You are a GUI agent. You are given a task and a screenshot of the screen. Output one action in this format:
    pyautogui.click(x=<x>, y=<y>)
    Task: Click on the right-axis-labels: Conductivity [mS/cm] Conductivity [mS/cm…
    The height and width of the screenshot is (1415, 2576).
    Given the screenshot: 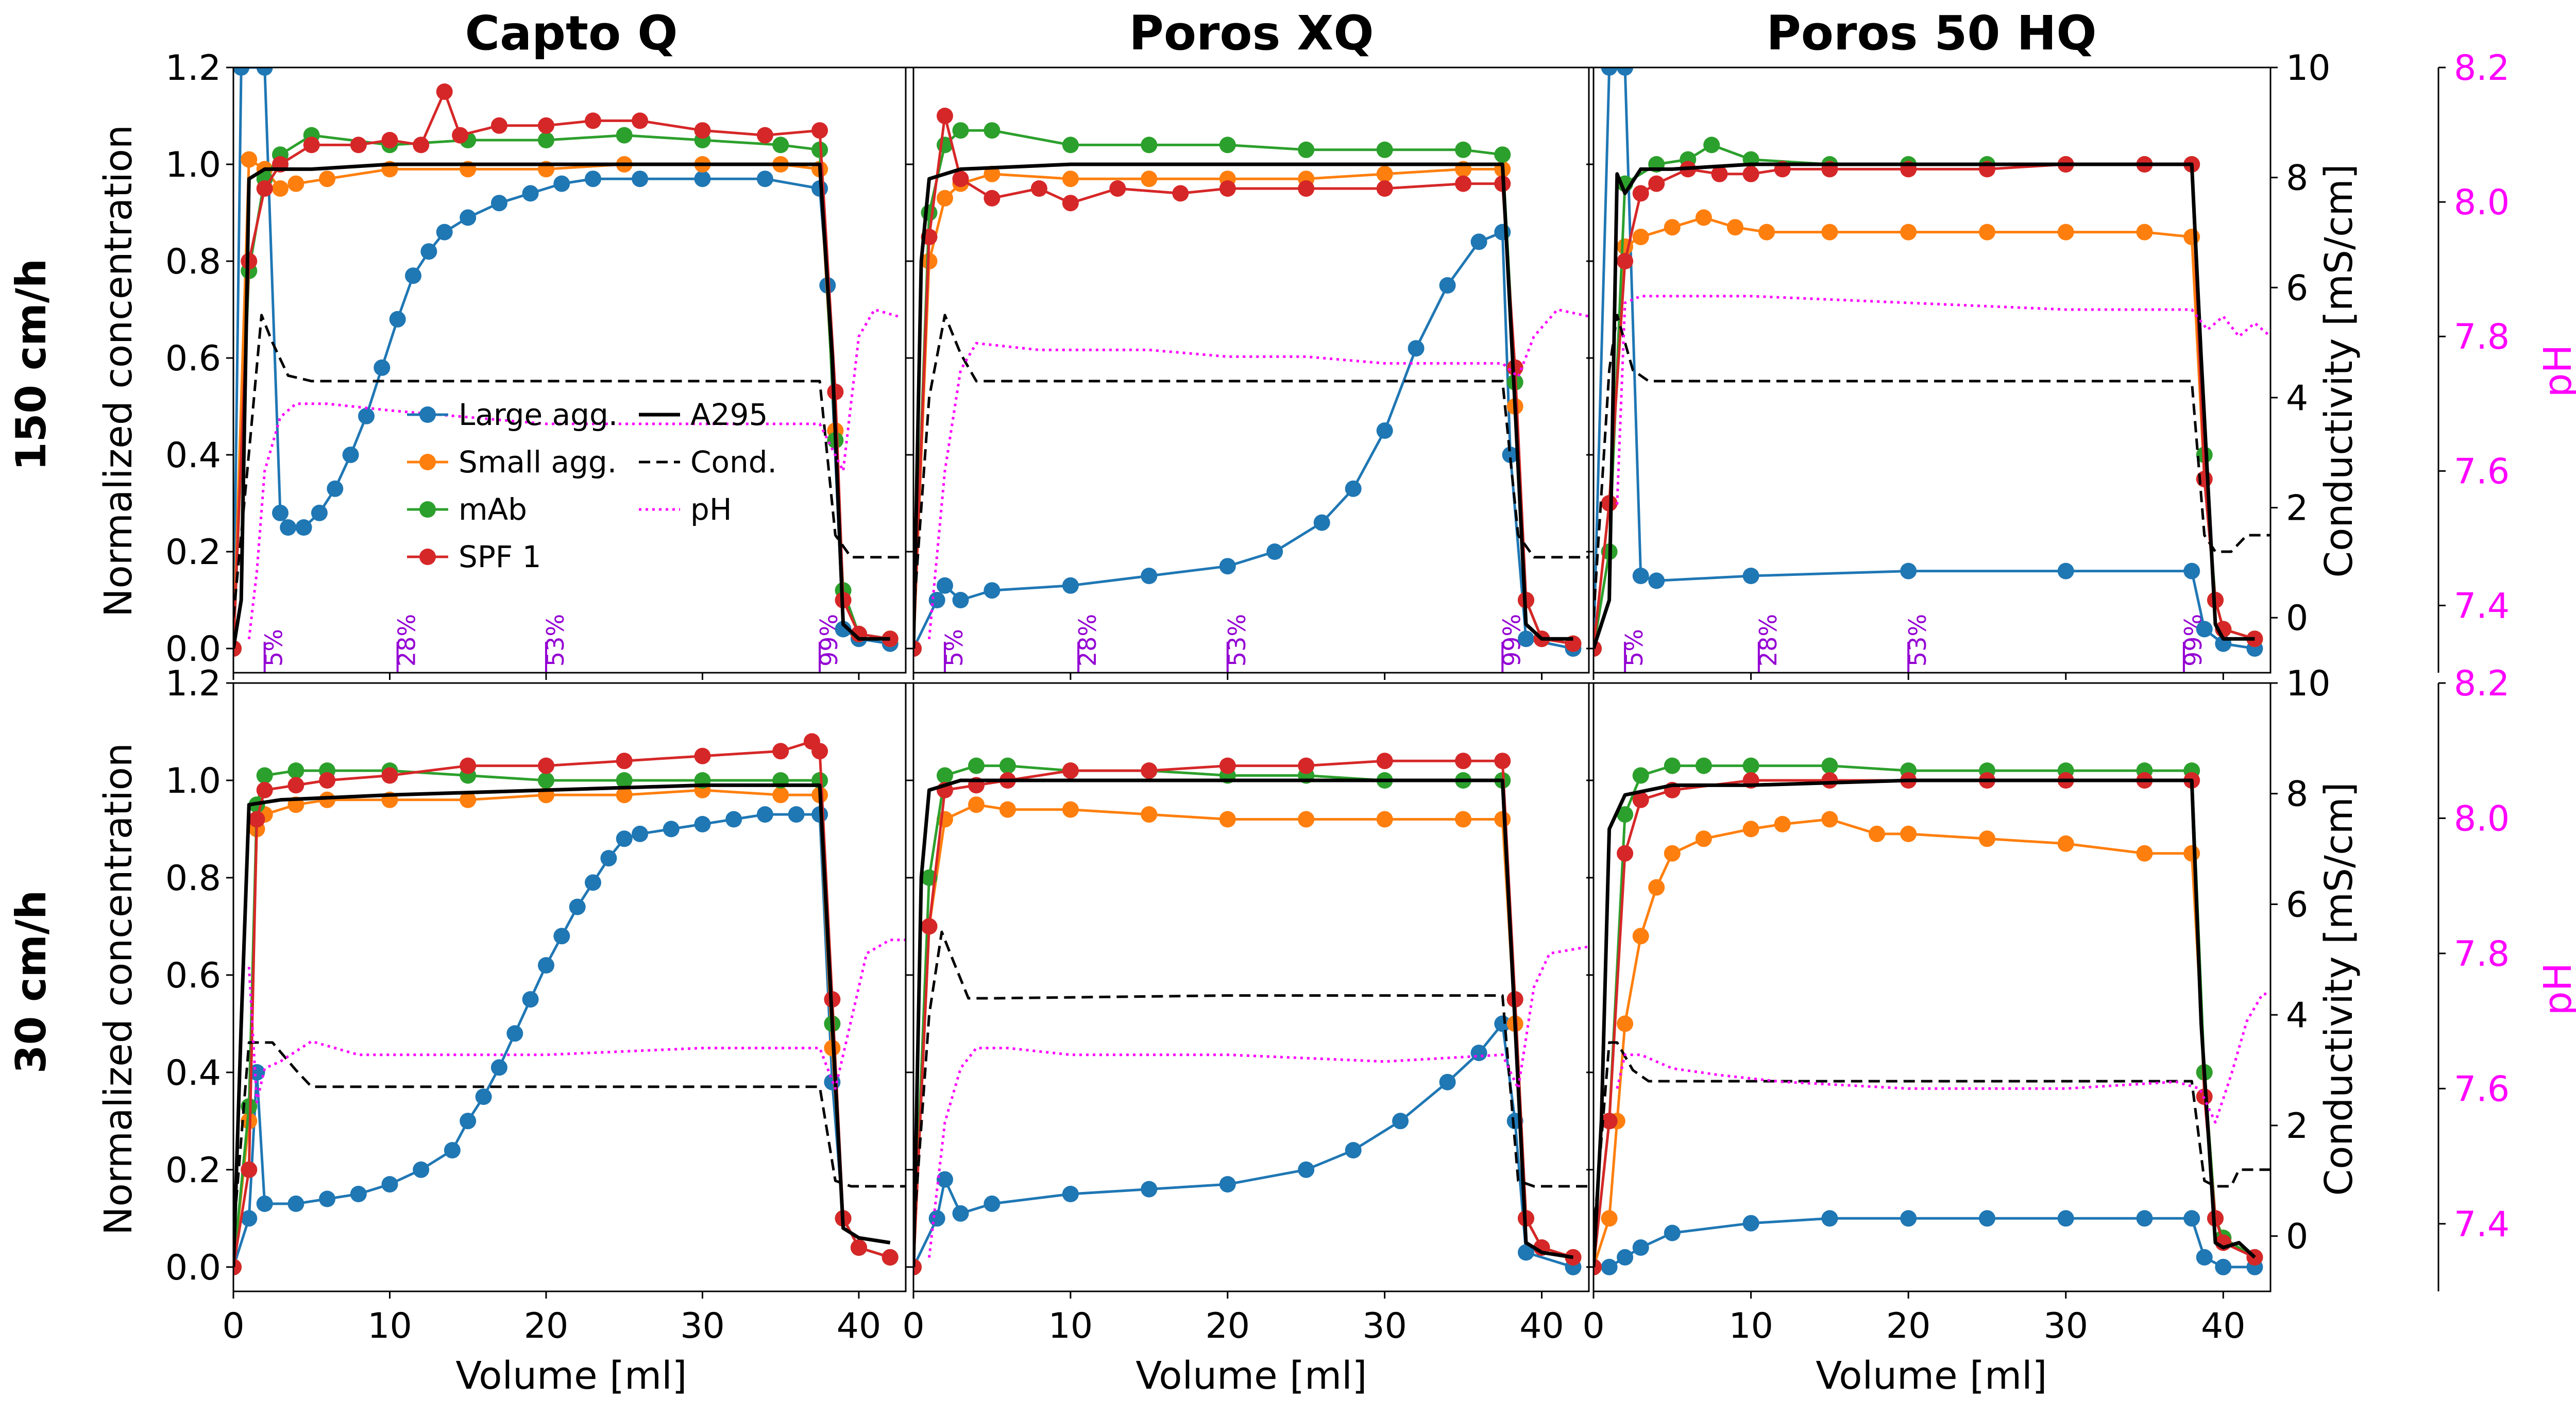 What is the action you would take?
    pyautogui.click(x=2446, y=680)
    